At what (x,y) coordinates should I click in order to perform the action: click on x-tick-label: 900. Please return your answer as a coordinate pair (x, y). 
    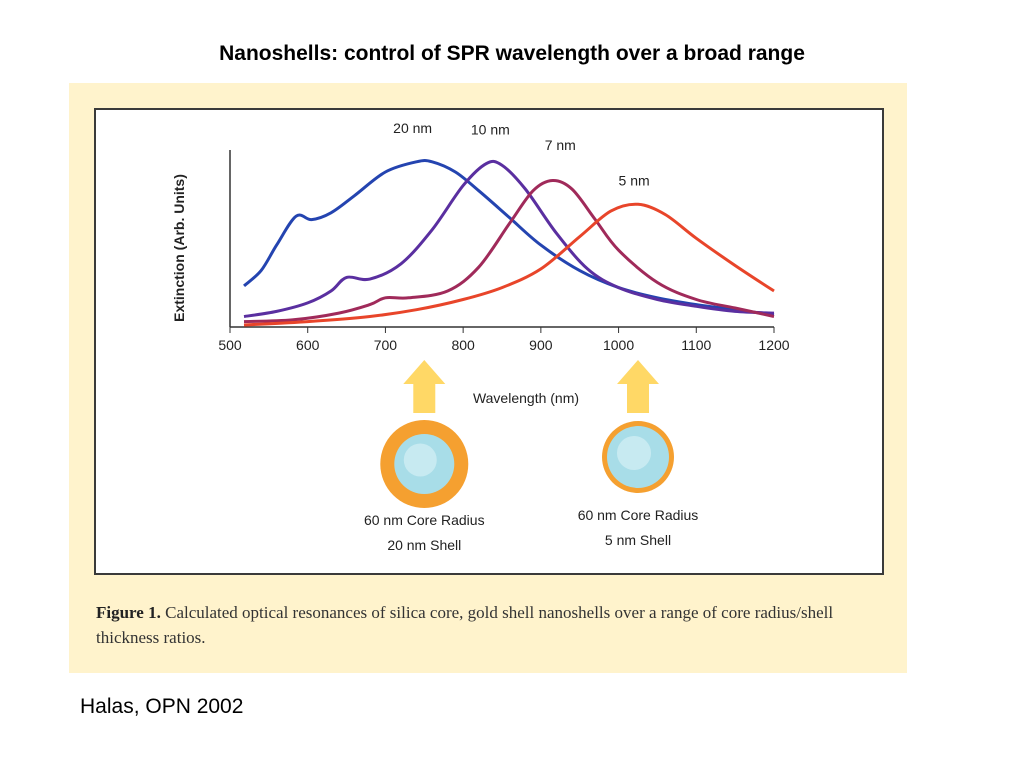
    Looking at the image, I should click on (541, 345).